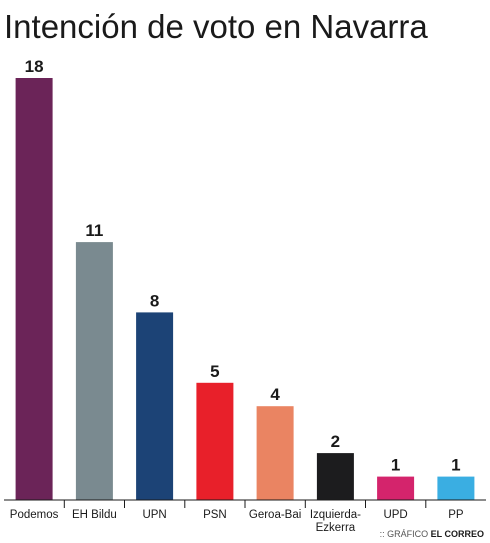 The width and height of the screenshot is (490, 543). What do you see at coordinates (214, 371) in the screenshot?
I see `value-label-3: 5` at bounding box center [214, 371].